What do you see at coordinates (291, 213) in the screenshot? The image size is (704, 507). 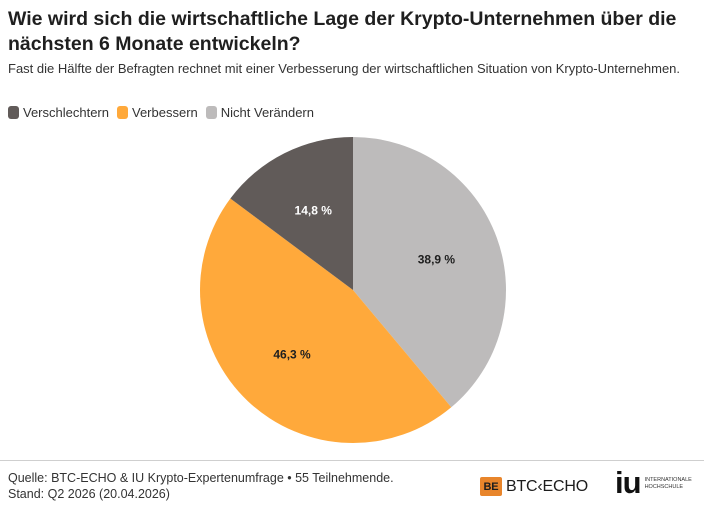 I see `pie-slice-verschlechtern` at bounding box center [291, 213].